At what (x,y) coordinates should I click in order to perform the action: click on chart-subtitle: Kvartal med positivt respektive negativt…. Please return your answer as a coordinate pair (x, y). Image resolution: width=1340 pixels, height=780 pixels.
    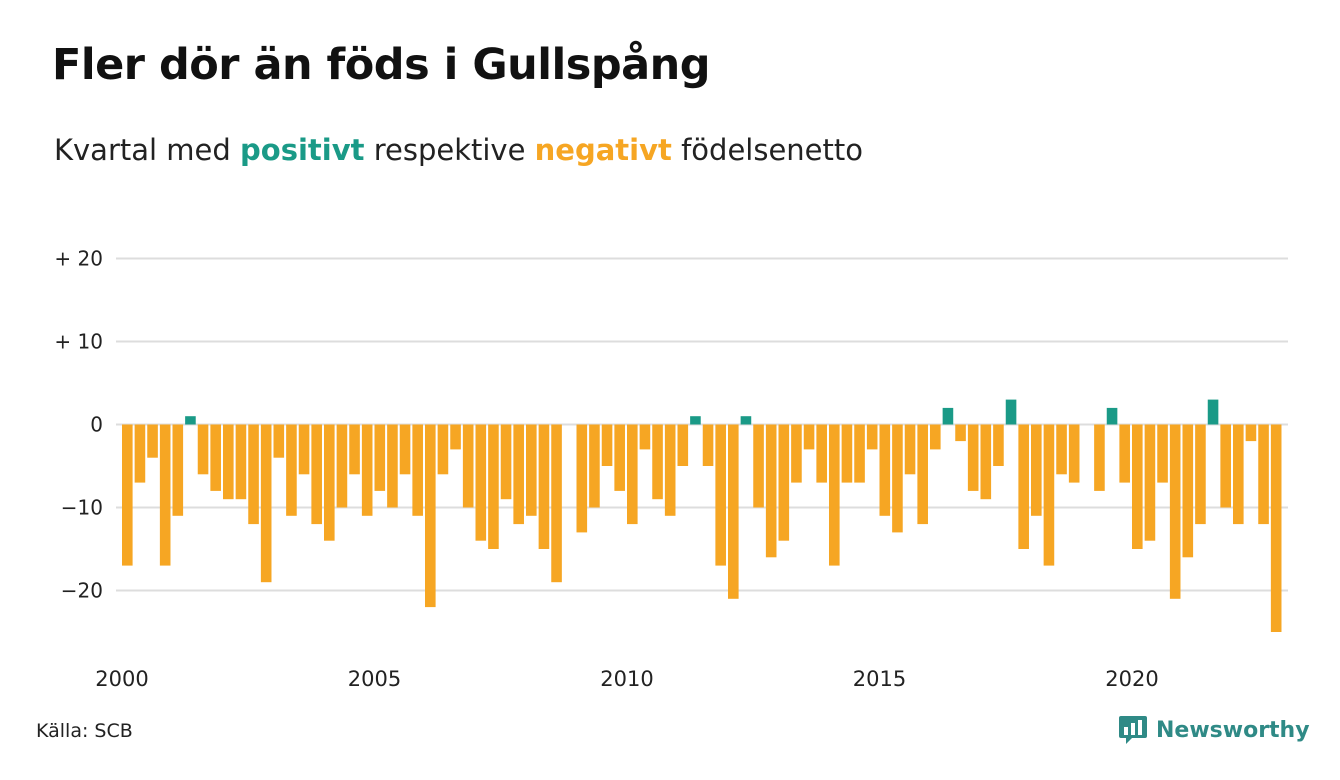
    Looking at the image, I should click on (458, 150).